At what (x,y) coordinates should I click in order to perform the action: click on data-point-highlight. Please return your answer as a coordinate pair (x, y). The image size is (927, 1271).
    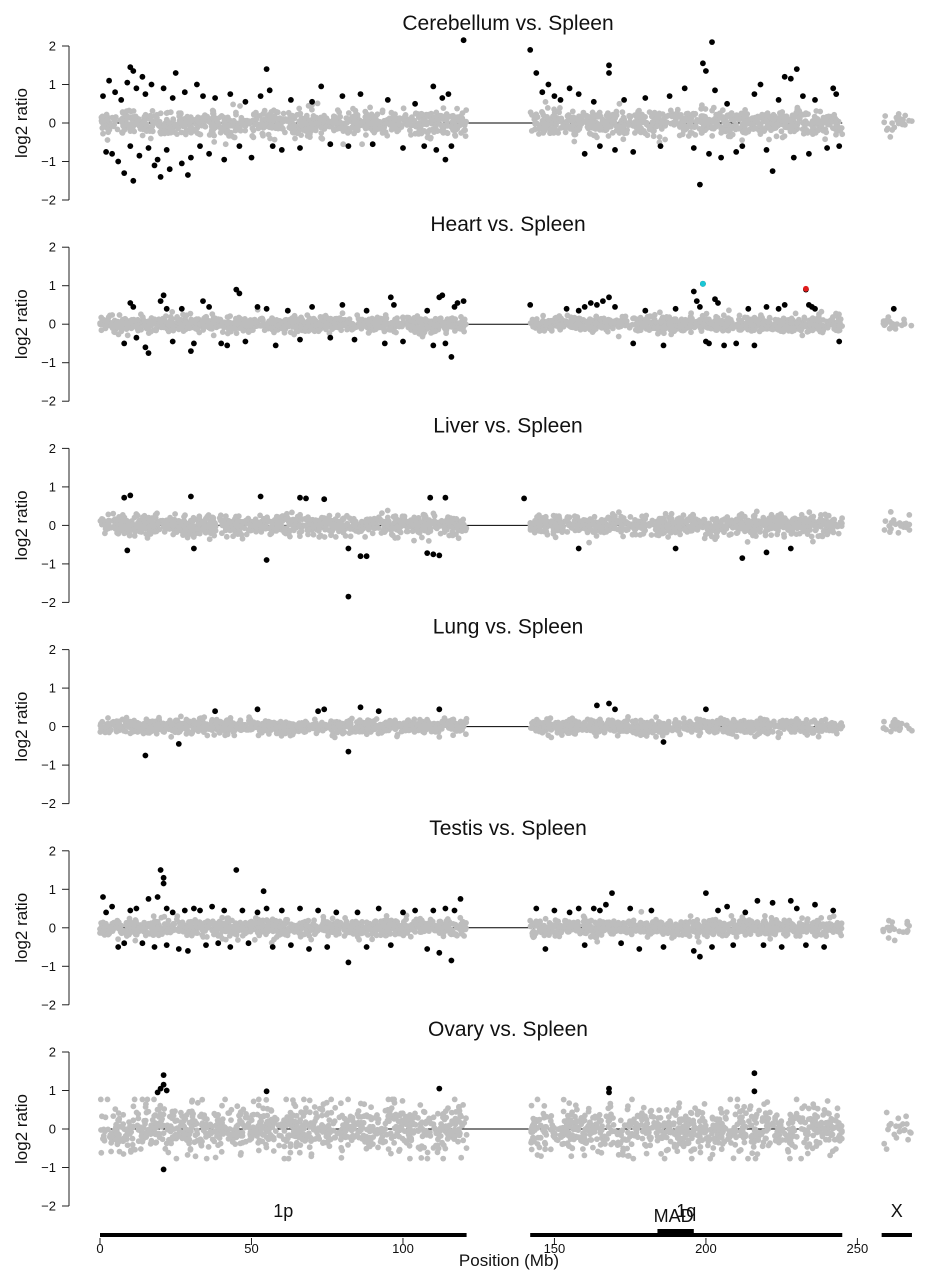
    Looking at the image, I should click on (703, 283).